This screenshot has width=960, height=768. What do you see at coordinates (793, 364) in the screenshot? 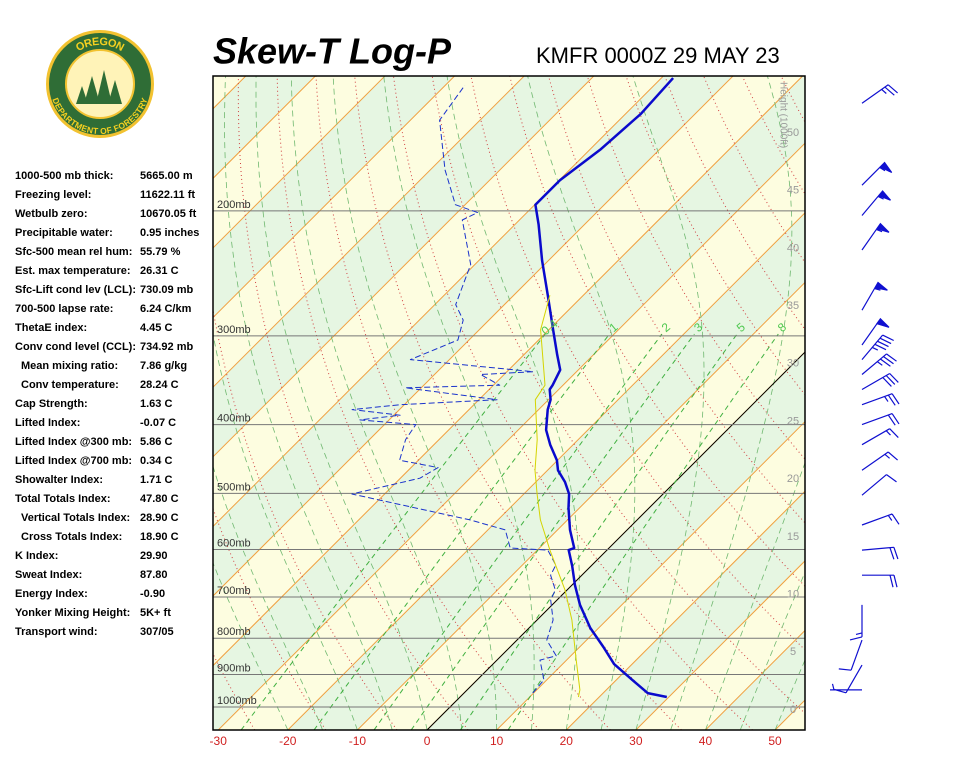
I see `y2-tick-label: 30` at bounding box center [793, 364].